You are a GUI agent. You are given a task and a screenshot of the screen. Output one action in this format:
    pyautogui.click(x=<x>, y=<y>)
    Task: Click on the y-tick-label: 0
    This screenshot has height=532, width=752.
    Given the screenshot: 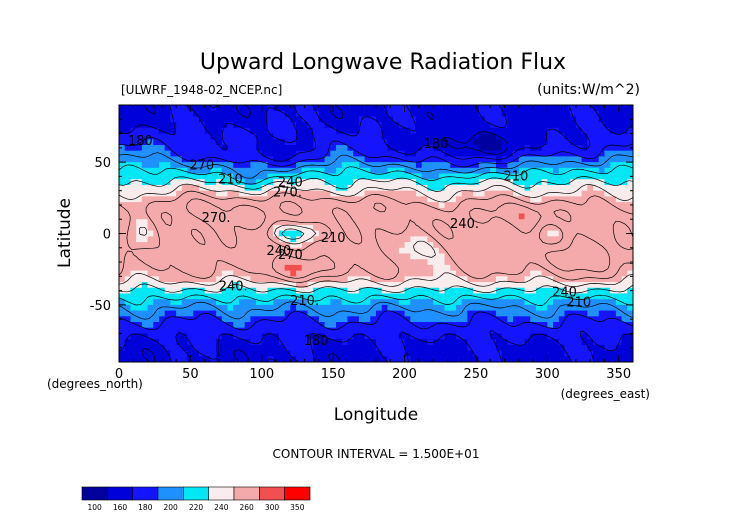 What is the action you would take?
    pyautogui.click(x=107, y=235)
    